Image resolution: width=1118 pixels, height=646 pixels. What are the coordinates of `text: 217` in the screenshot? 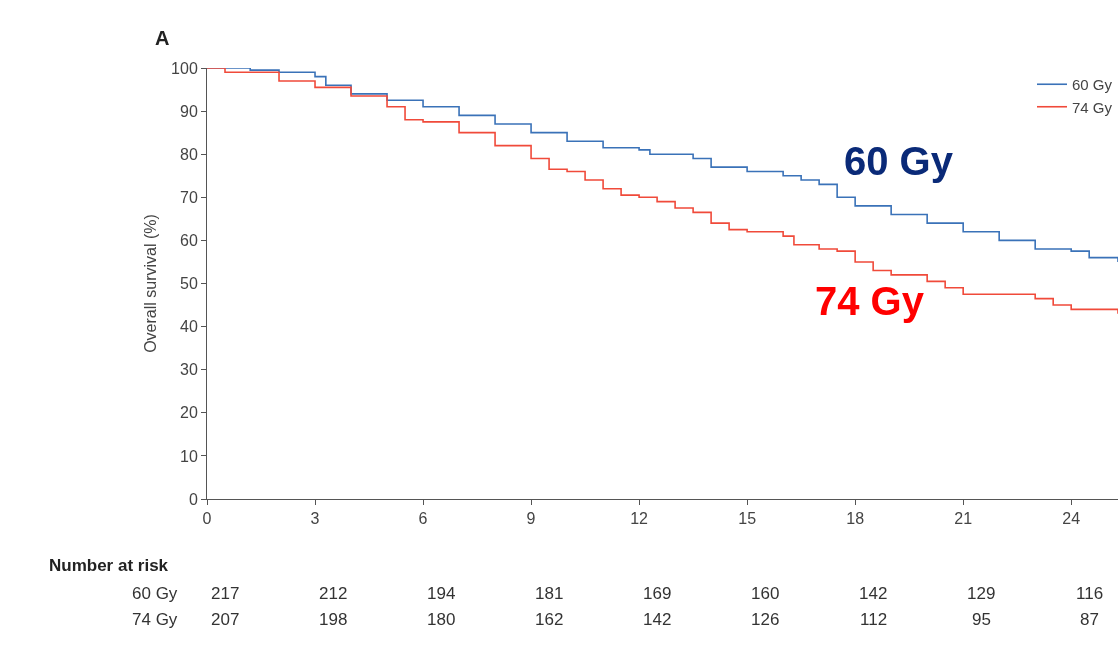 It's located at (225, 593).